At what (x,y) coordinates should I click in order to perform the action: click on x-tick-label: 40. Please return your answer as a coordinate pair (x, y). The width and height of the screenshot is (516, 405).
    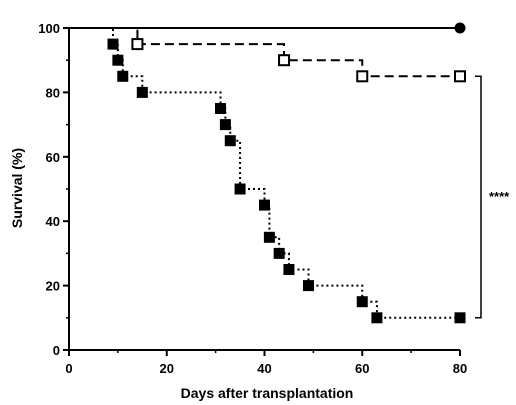
    Looking at the image, I should click on (264, 368).